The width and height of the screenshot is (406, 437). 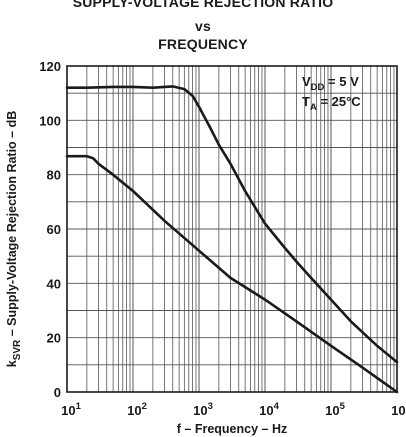 What do you see at coordinates (203, 26) in the screenshot?
I see `chart-title-line-2: vs` at bounding box center [203, 26].